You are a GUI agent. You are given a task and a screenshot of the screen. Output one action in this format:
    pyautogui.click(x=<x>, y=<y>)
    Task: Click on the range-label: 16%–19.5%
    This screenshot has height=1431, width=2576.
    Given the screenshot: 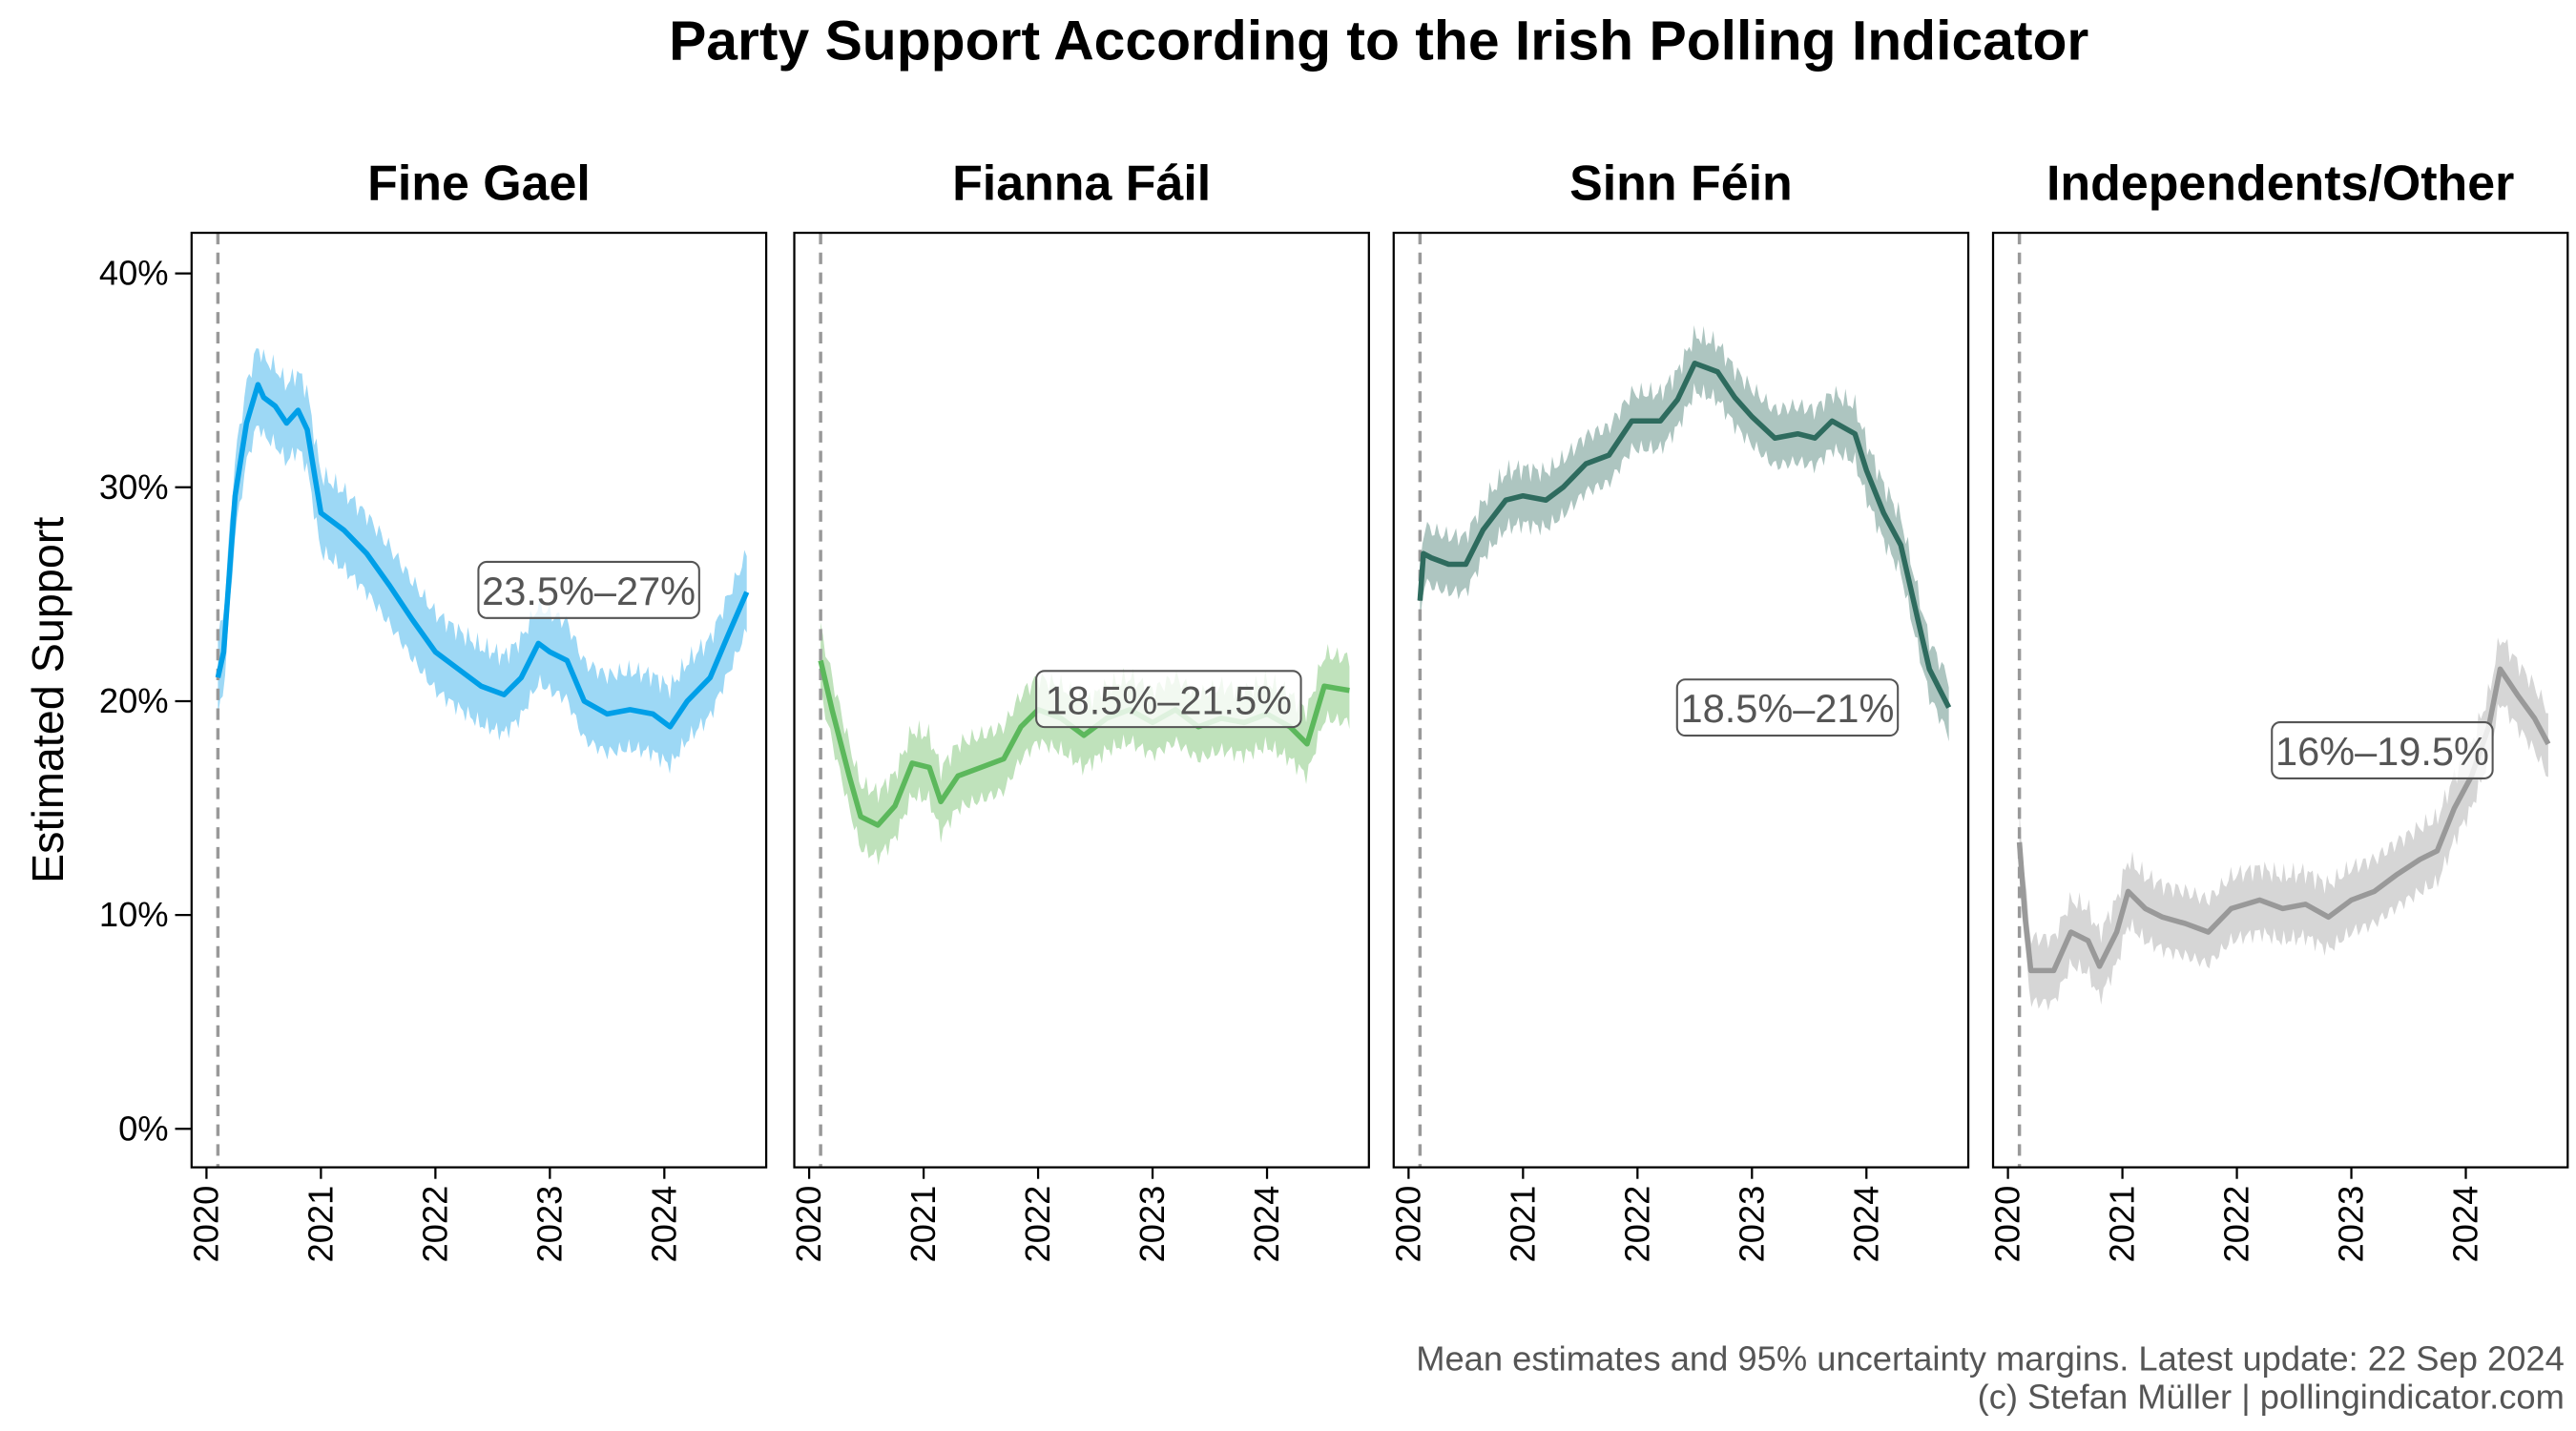 What is the action you would take?
    pyautogui.click(x=2382, y=750)
    